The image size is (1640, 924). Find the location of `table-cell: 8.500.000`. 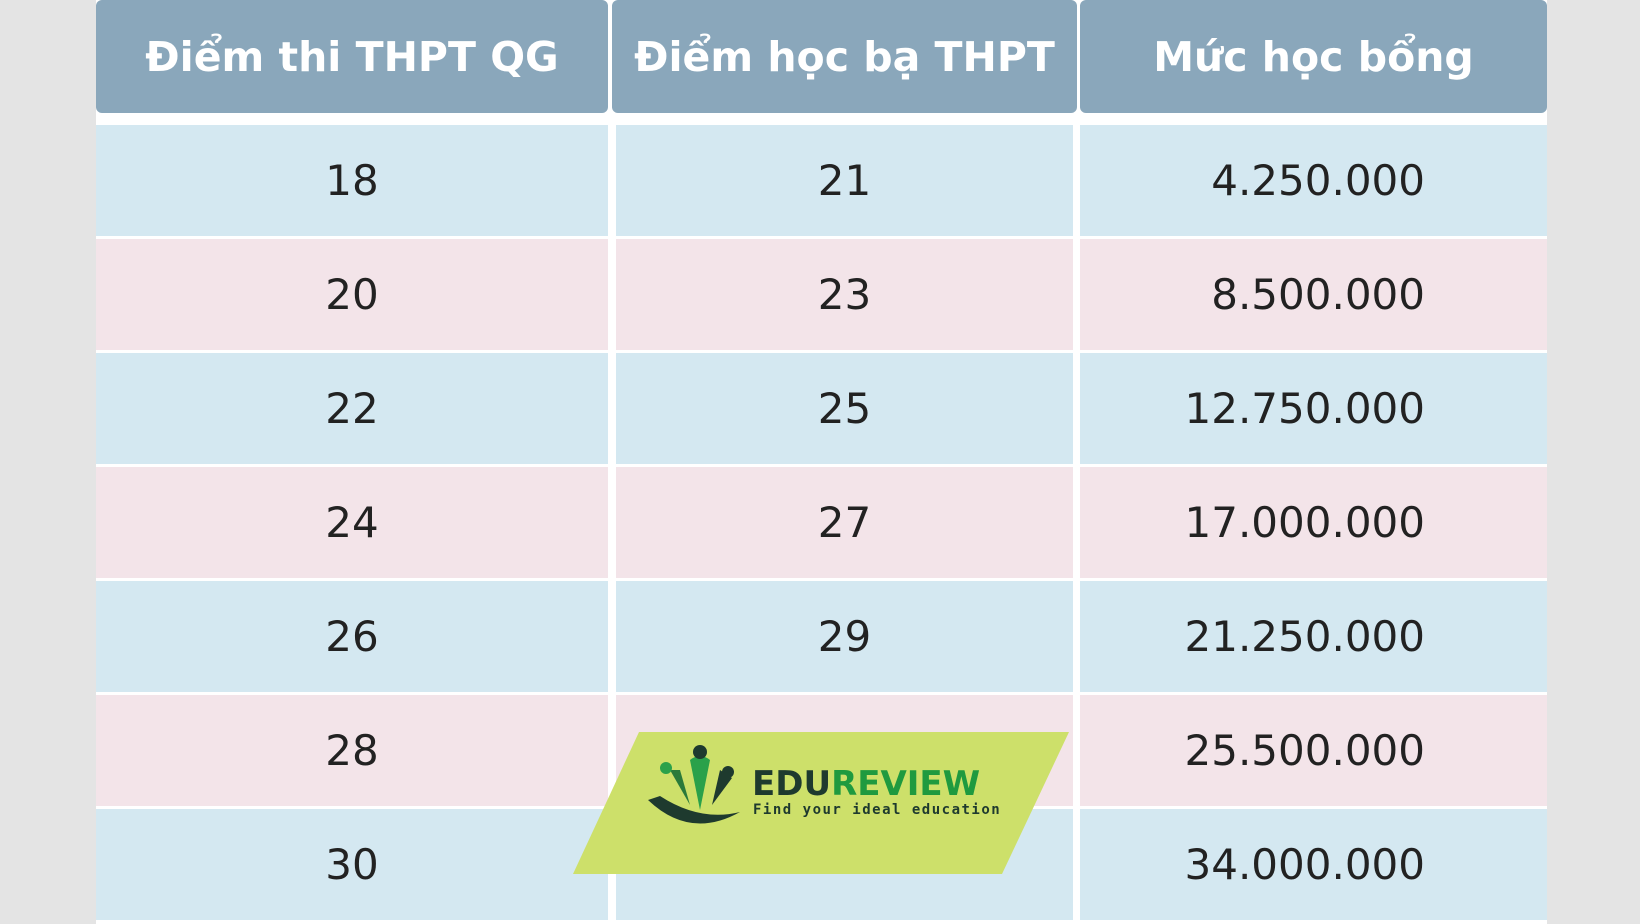

table-cell: 8.500.000 is located at coordinates (1313, 294).